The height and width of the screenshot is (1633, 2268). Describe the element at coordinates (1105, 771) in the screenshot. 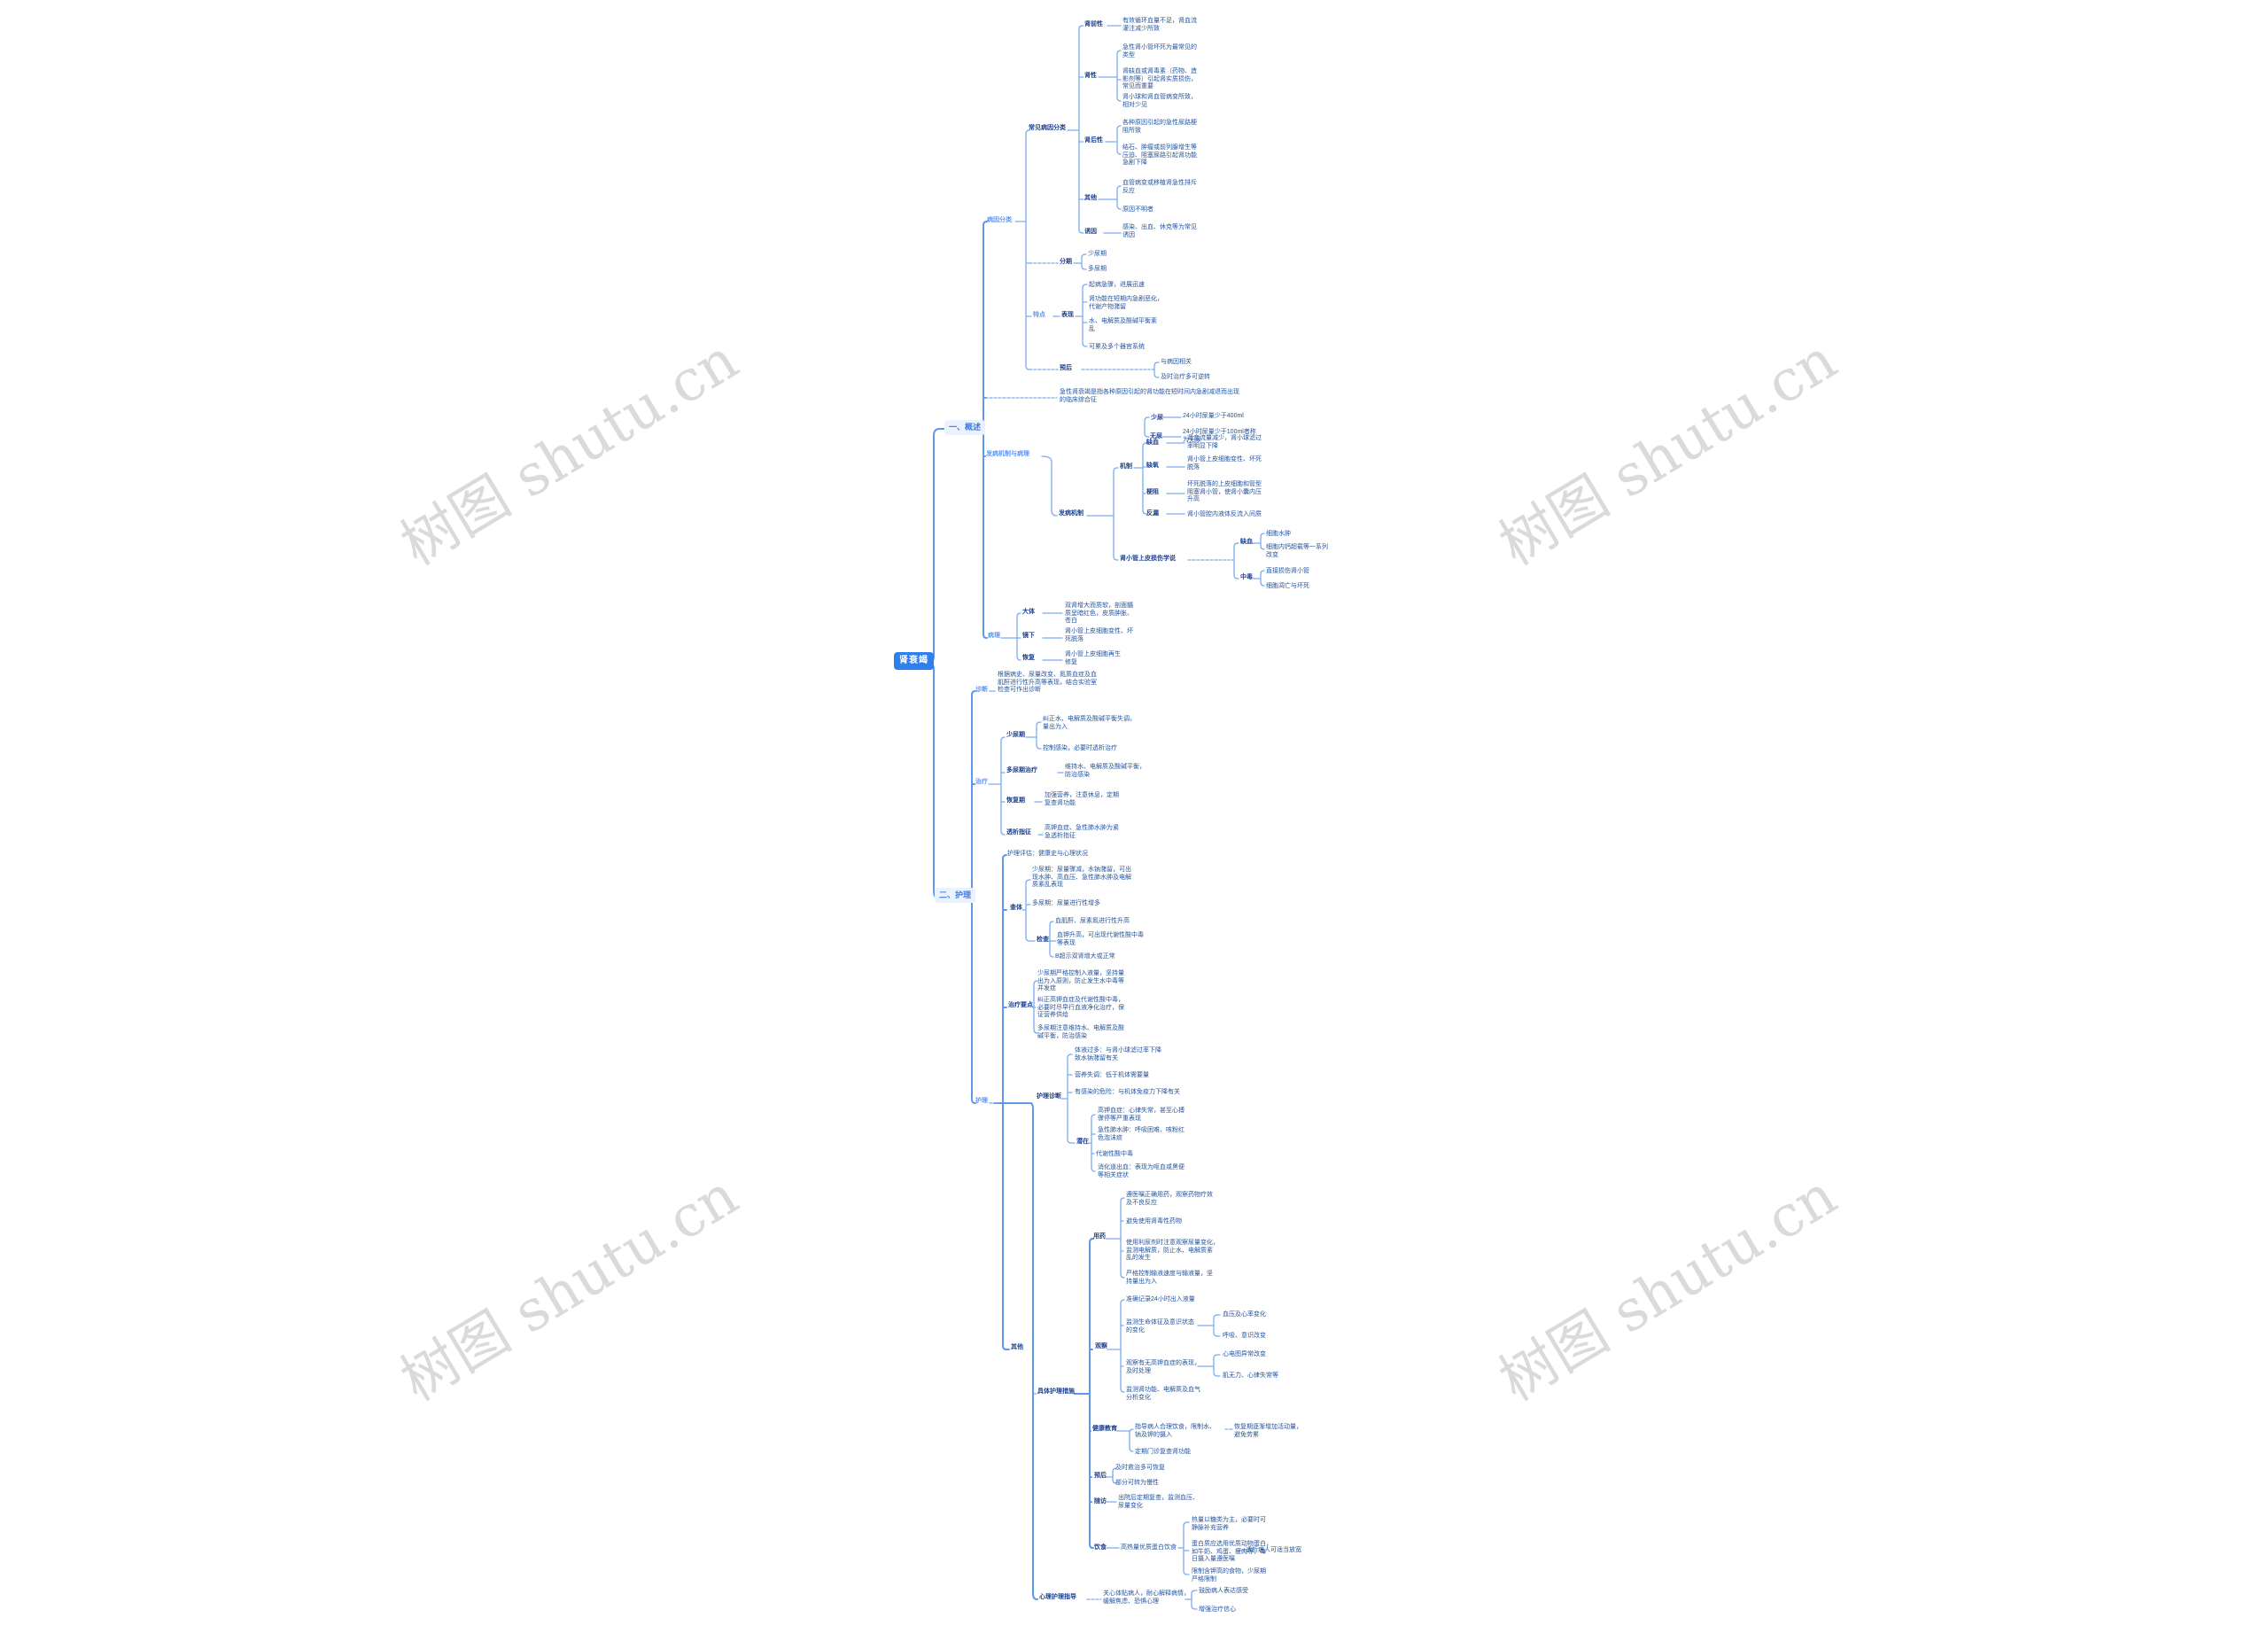

I see `leaf-text: 维持水、电解质及酸碱平衡， 防治感染` at that location.